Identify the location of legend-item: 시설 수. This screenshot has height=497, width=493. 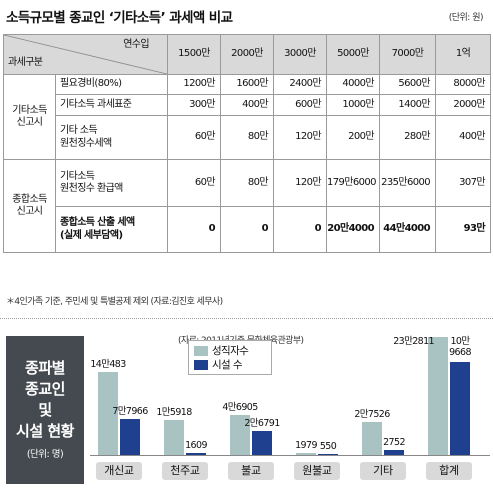
(230, 365).